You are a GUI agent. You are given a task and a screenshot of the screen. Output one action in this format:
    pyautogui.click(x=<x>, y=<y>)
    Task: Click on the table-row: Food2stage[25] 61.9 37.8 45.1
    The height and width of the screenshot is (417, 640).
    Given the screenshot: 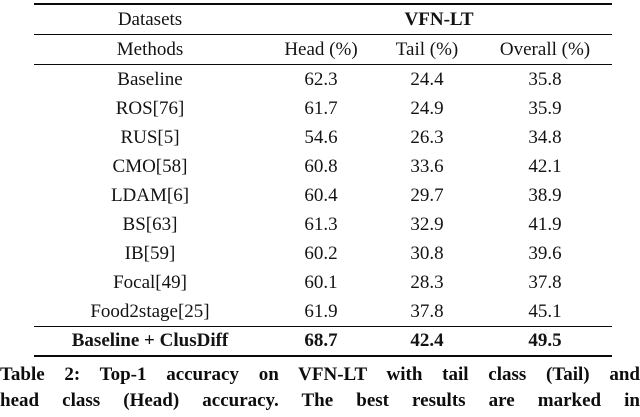 What is the action you would take?
    pyautogui.click(x=323, y=312)
    